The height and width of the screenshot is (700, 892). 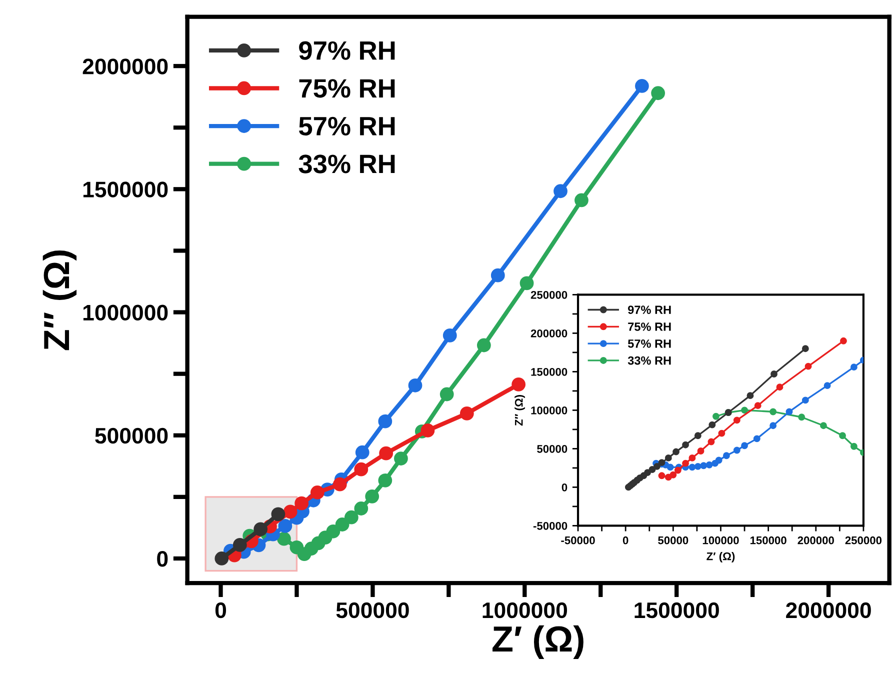 What do you see at coordinates (549, 333) in the screenshot?
I see `y-tick-label: 200000` at bounding box center [549, 333].